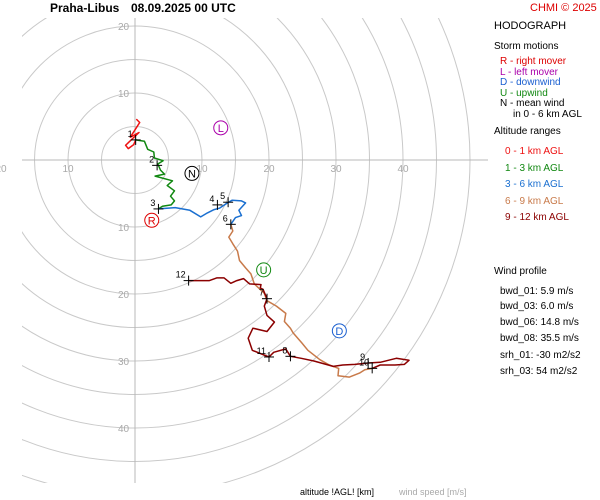 The height and width of the screenshot is (500, 600). What do you see at coordinates (520, 271) in the screenshot?
I see `wind-profile-title: Wind profile` at bounding box center [520, 271].